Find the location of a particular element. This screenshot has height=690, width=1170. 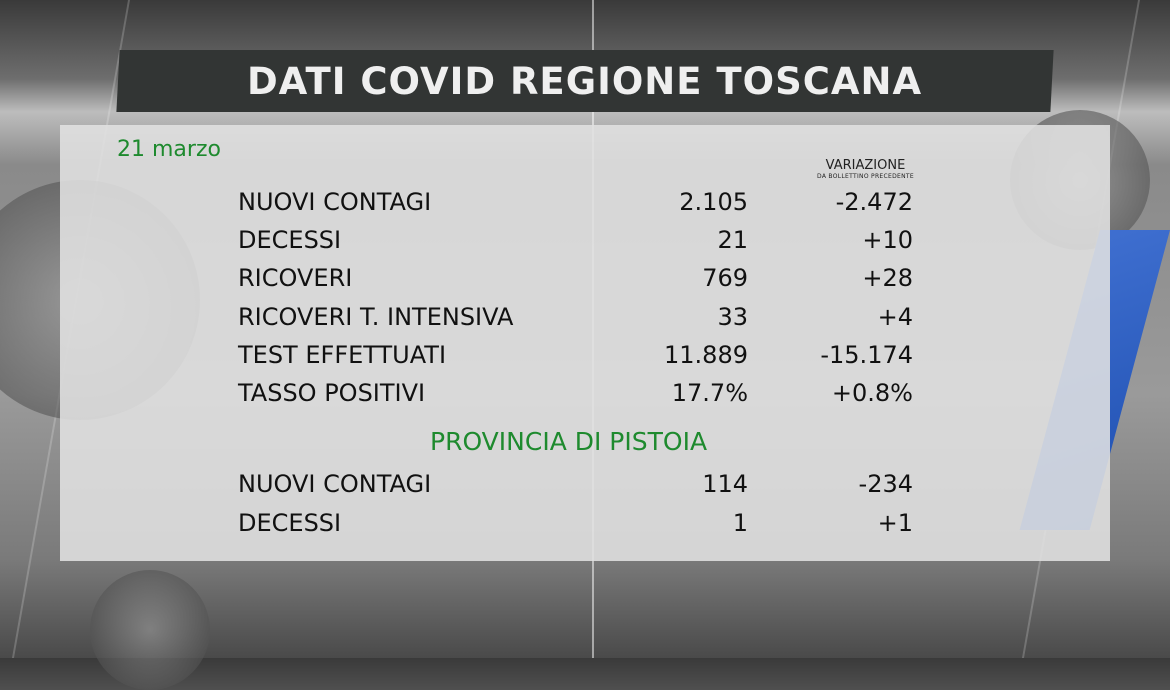

date-label: 21 marzo is located at coordinates (169, 149).